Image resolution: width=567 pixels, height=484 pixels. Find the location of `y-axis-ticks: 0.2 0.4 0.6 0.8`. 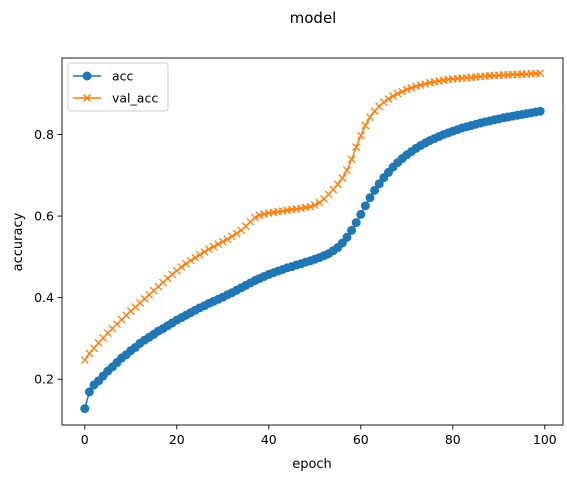

y-axis-ticks: 0.2 0.4 0.6 0.8 is located at coordinates (48, 257).